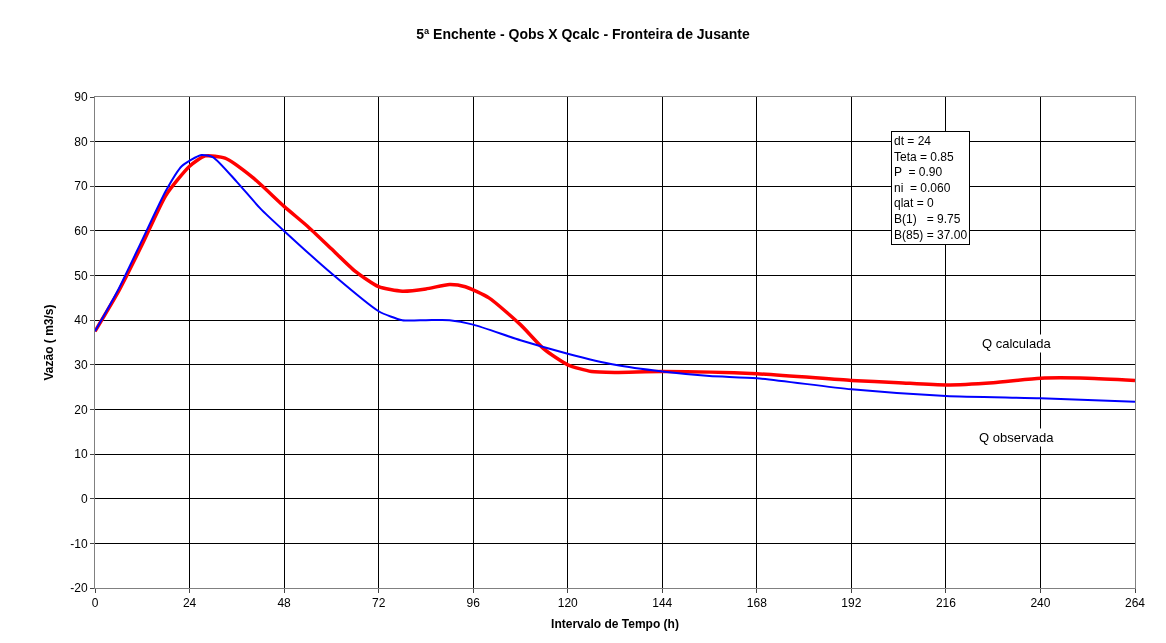 Image resolution: width=1166 pixels, height=643 pixels. What do you see at coordinates (81, 409) in the screenshot?
I see `y-tick-label: 20` at bounding box center [81, 409].